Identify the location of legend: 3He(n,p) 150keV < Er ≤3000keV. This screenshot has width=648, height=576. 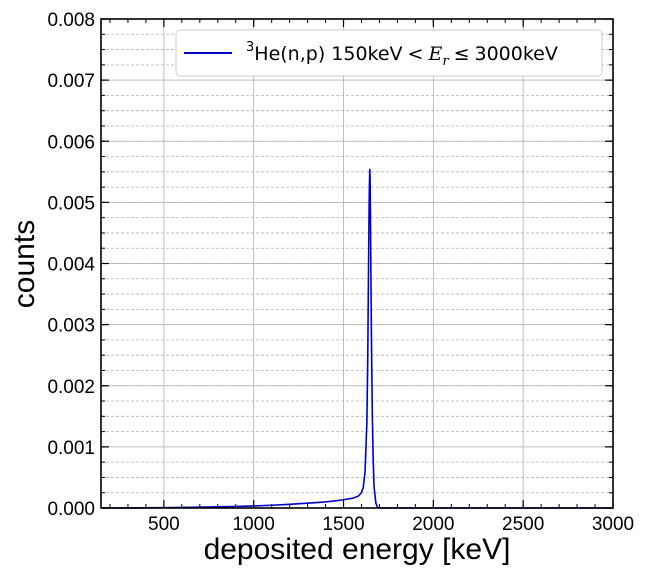
(389, 53).